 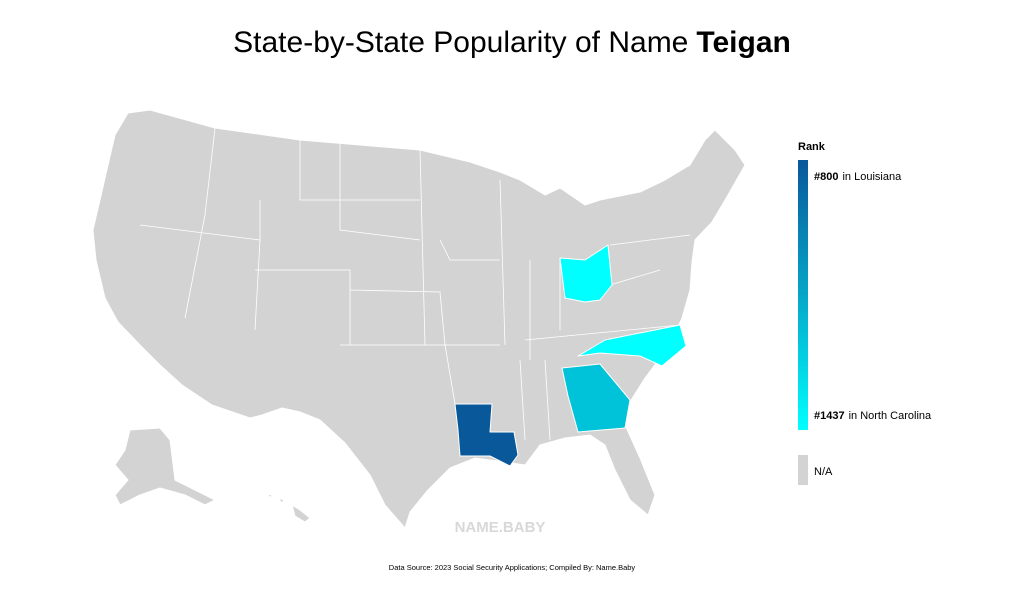 I want to click on legend-low-rank: #1437, so click(x=829, y=416).